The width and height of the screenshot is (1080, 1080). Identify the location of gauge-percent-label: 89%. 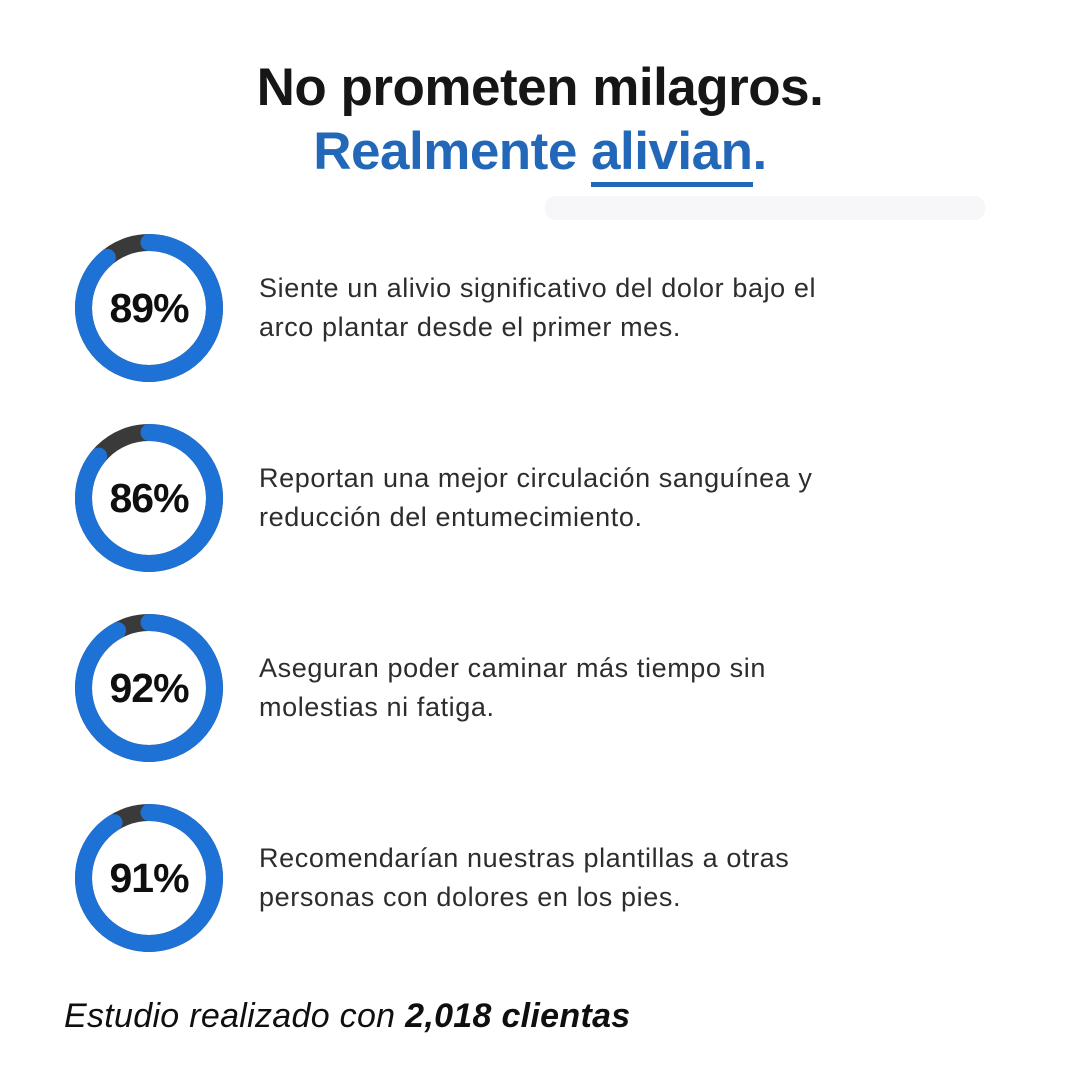
(149, 307).